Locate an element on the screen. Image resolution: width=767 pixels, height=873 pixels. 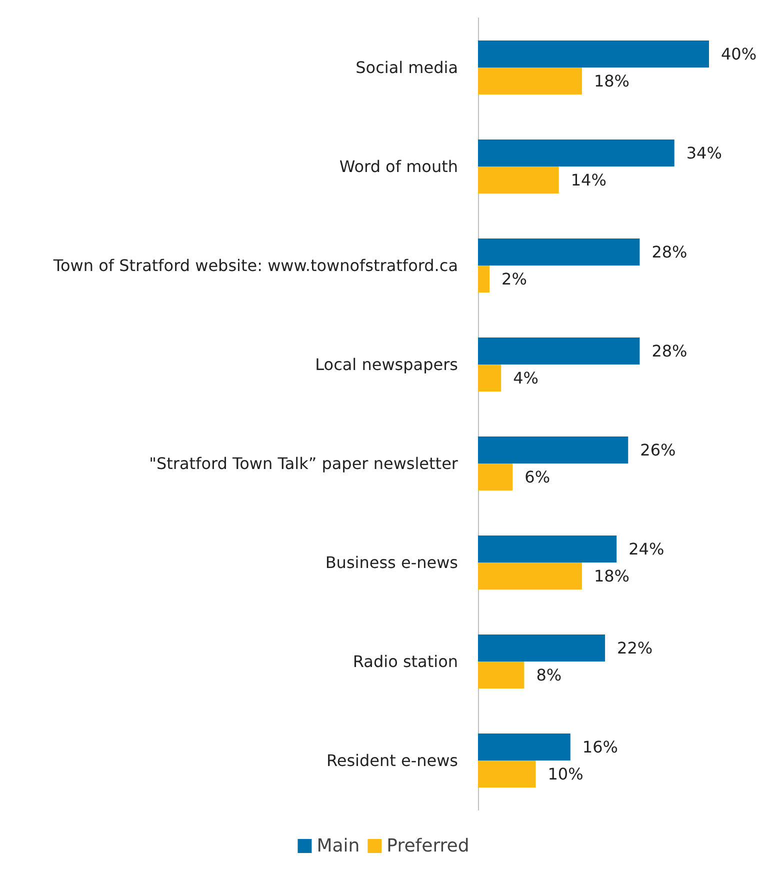
data-label: 26% is located at coordinates (658, 450).